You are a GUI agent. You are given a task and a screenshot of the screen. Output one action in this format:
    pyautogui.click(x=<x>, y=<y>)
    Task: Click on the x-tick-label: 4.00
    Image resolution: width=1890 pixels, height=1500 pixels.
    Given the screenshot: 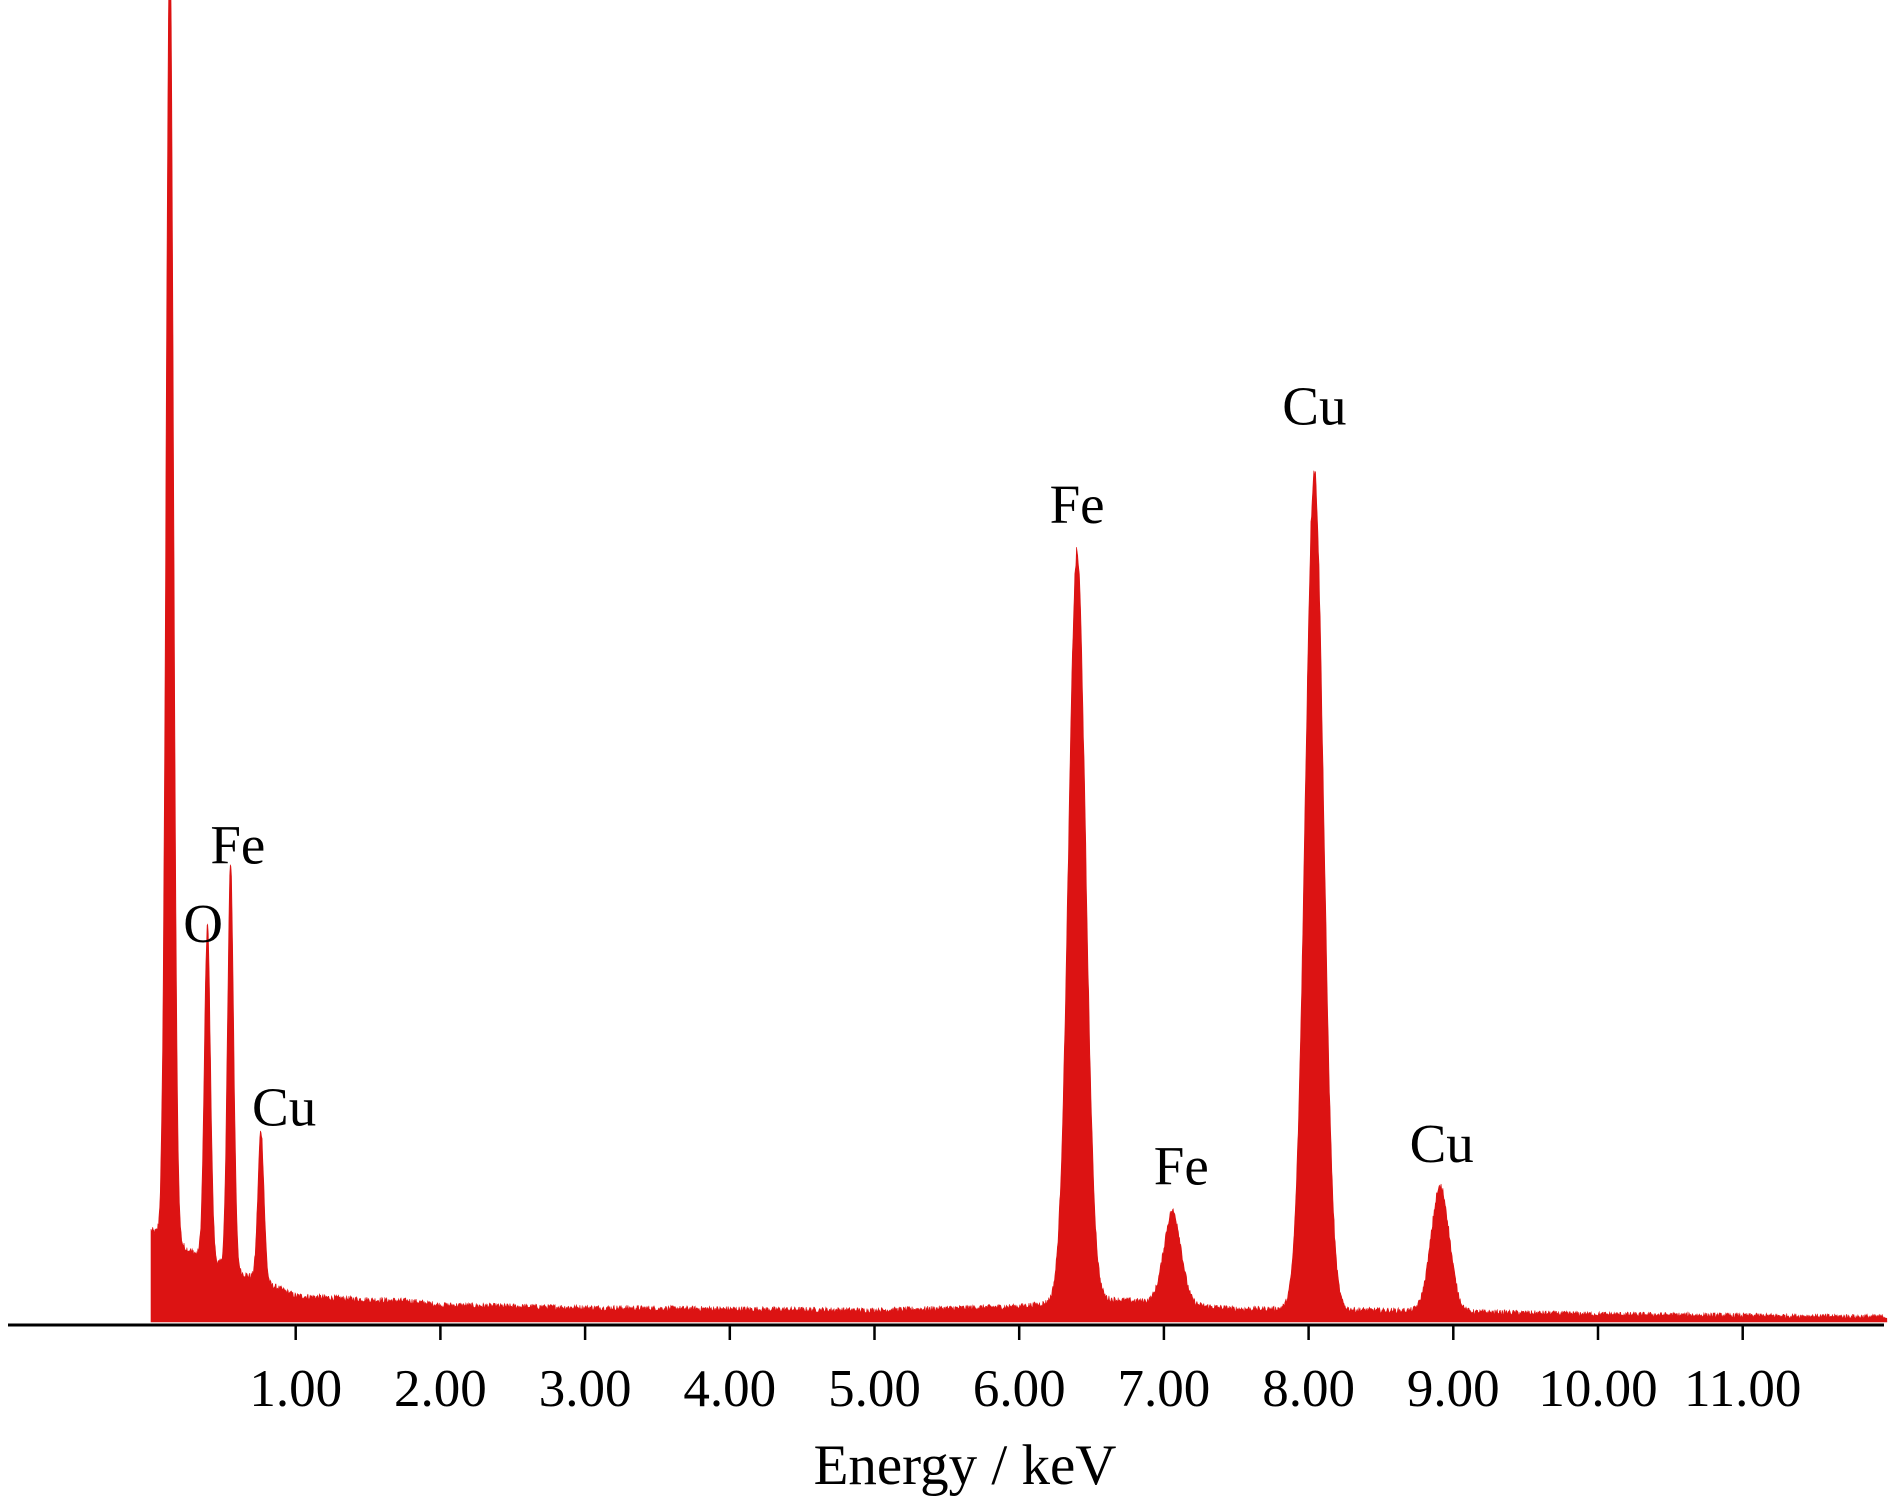 What is the action you would take?
    pyautogui.click(x=729, y=1389)
    